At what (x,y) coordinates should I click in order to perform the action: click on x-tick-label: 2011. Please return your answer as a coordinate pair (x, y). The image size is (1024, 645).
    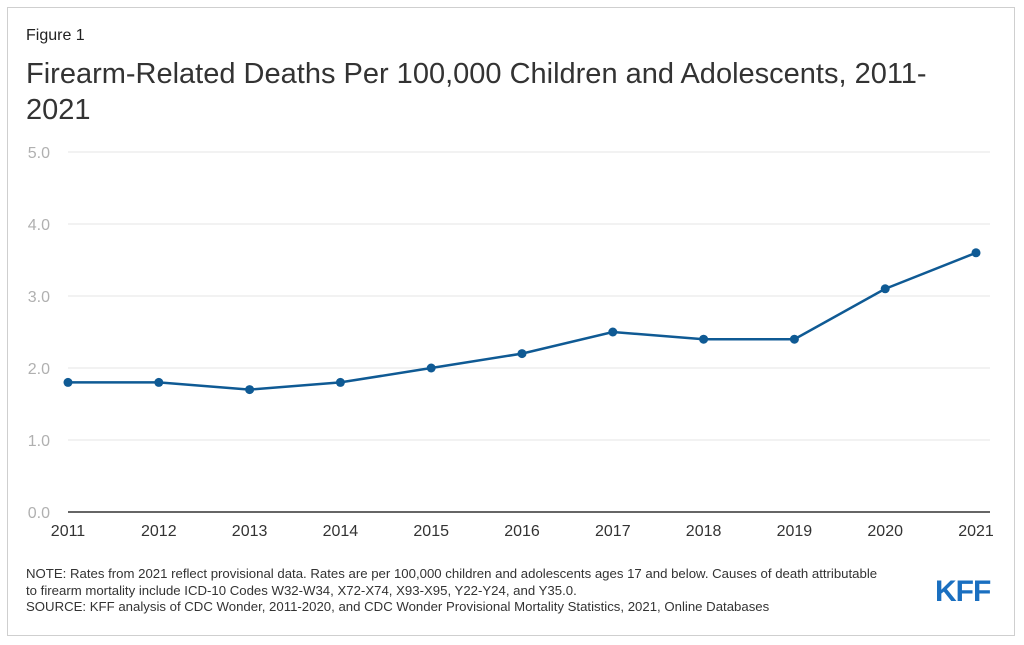
    Looking at the image, I should click on (68, 531).